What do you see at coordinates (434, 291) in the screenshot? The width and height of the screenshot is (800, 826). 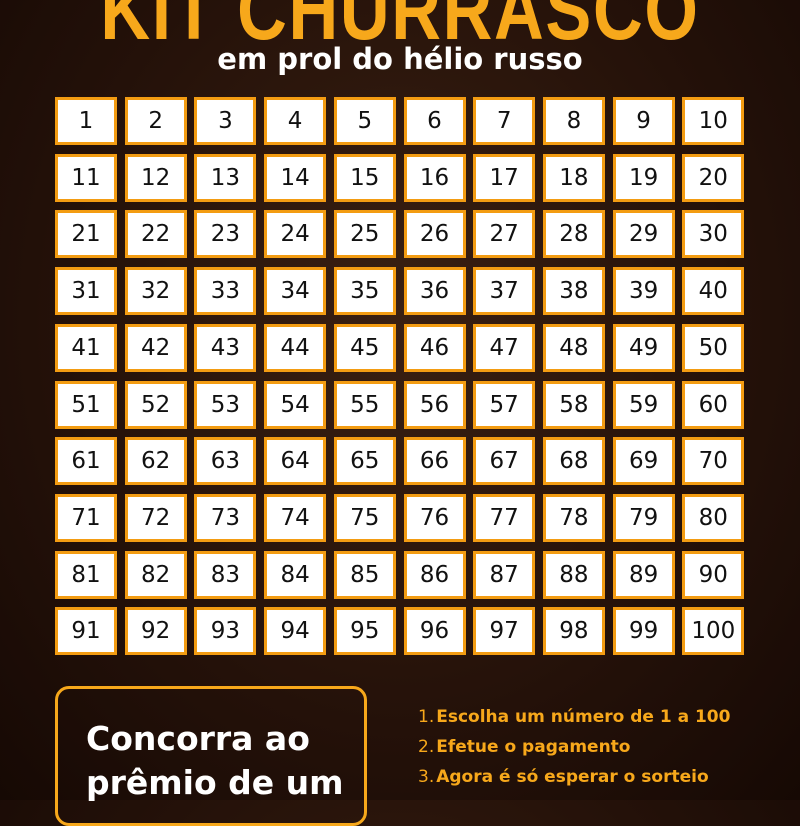 I see `number-cell: 36` at bounding box center [434, 291].